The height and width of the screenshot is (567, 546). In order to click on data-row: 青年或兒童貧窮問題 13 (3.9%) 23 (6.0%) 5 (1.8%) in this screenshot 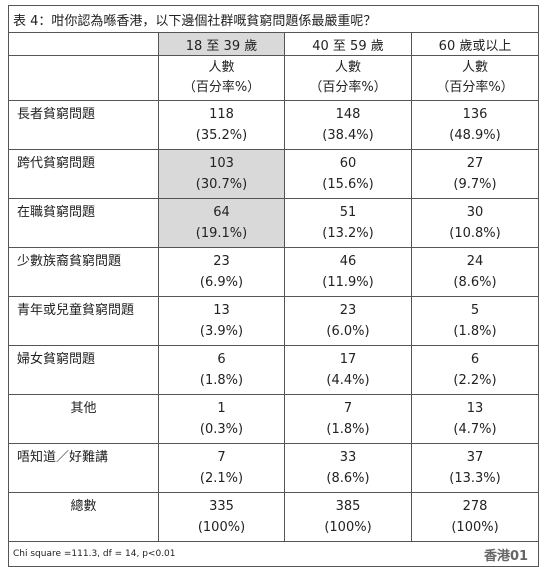, I will do `click(274, 321)`.